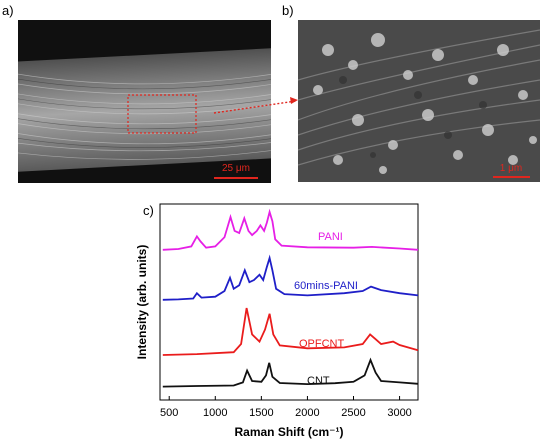  I want to click on x-tick-label: 1000, so click(215, 413).